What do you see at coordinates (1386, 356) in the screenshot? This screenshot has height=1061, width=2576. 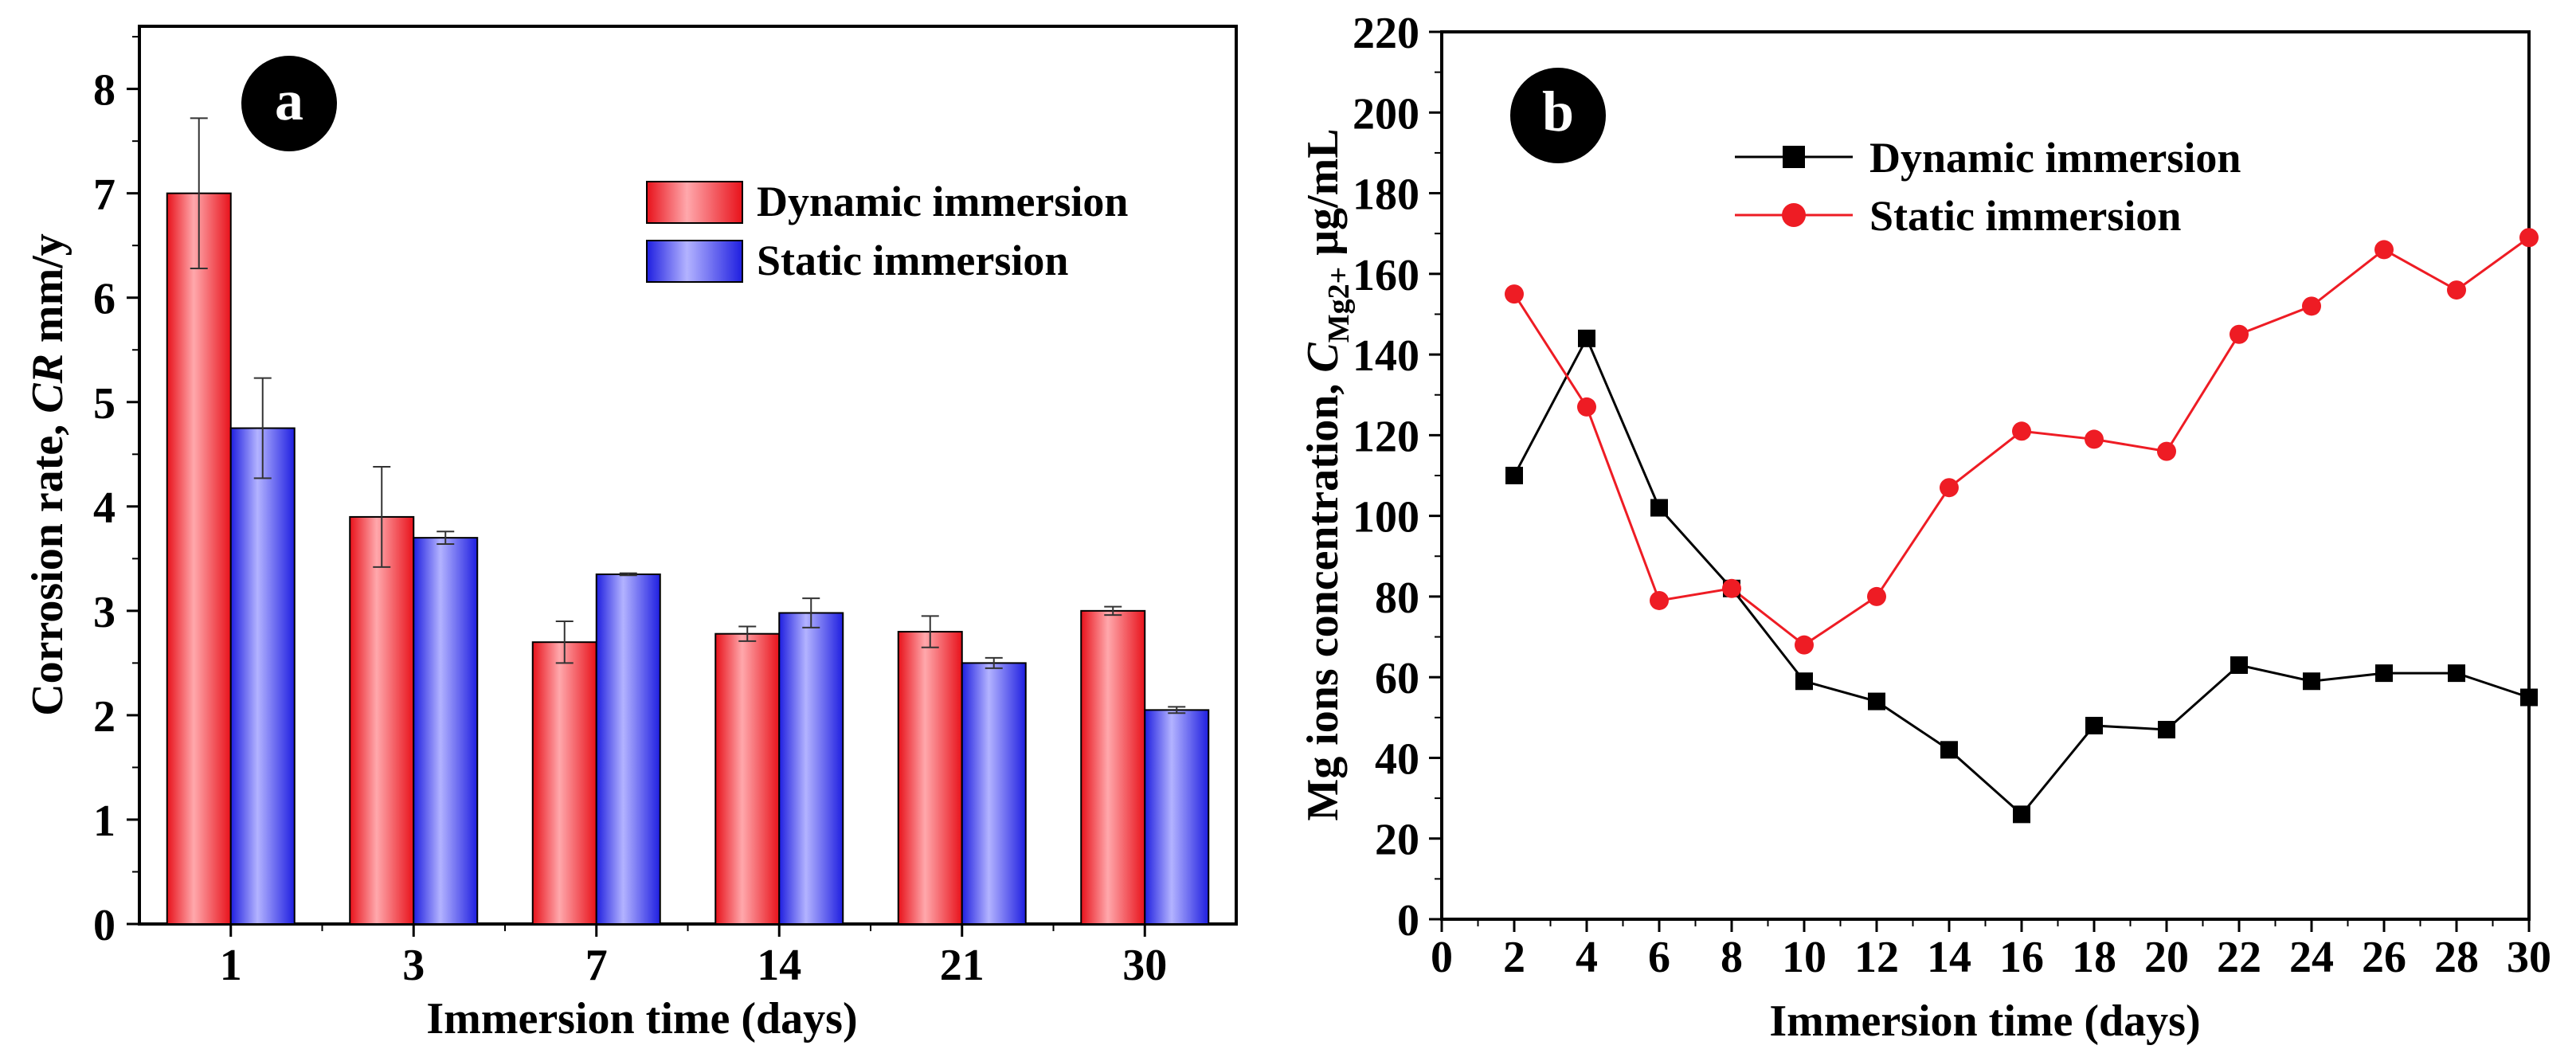 I see `y-tick-label: 140` at bounding box center [1386, 356].